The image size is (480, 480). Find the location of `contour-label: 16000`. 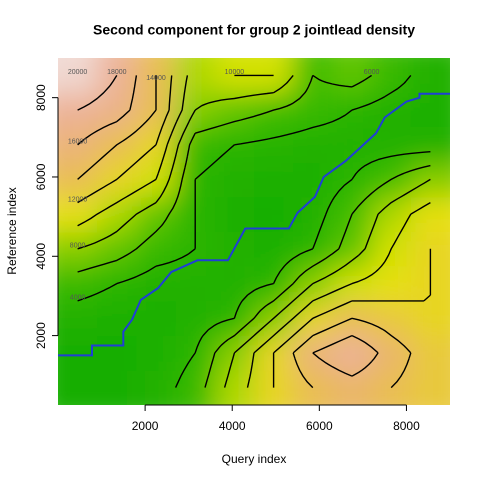

contour-label: 16000 is located at coordinates (78, 142).